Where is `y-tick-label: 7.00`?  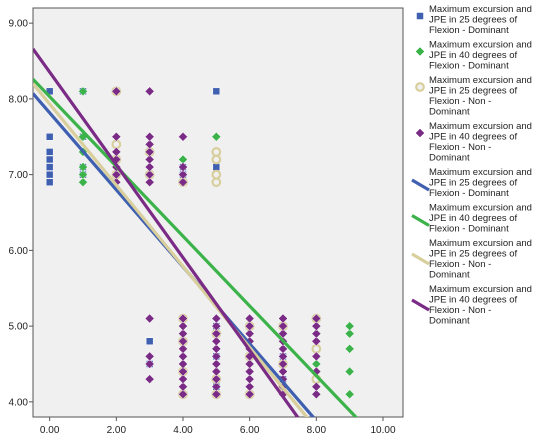 y-tick-label: 7.00 is located at coordinates (19, 175).